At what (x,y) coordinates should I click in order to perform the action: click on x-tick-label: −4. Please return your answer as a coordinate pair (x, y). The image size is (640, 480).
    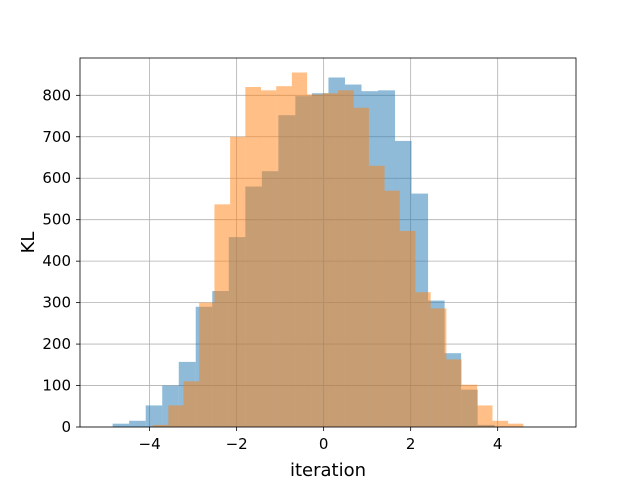
    Looking at the image, I should click on (150, 444).